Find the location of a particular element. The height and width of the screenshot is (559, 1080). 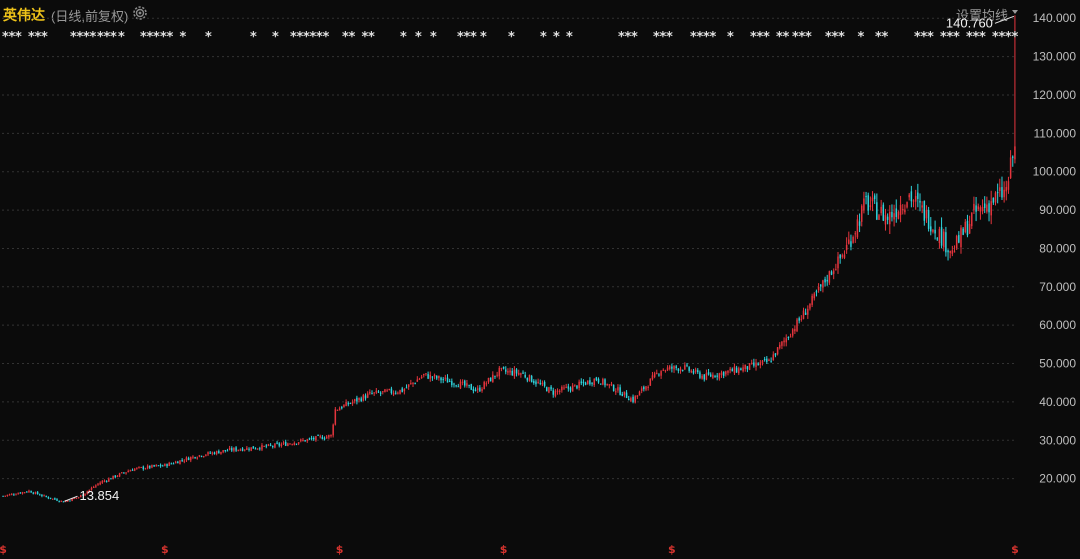

y-tick-label: 120.000 is located at coordinates (1055, 95).